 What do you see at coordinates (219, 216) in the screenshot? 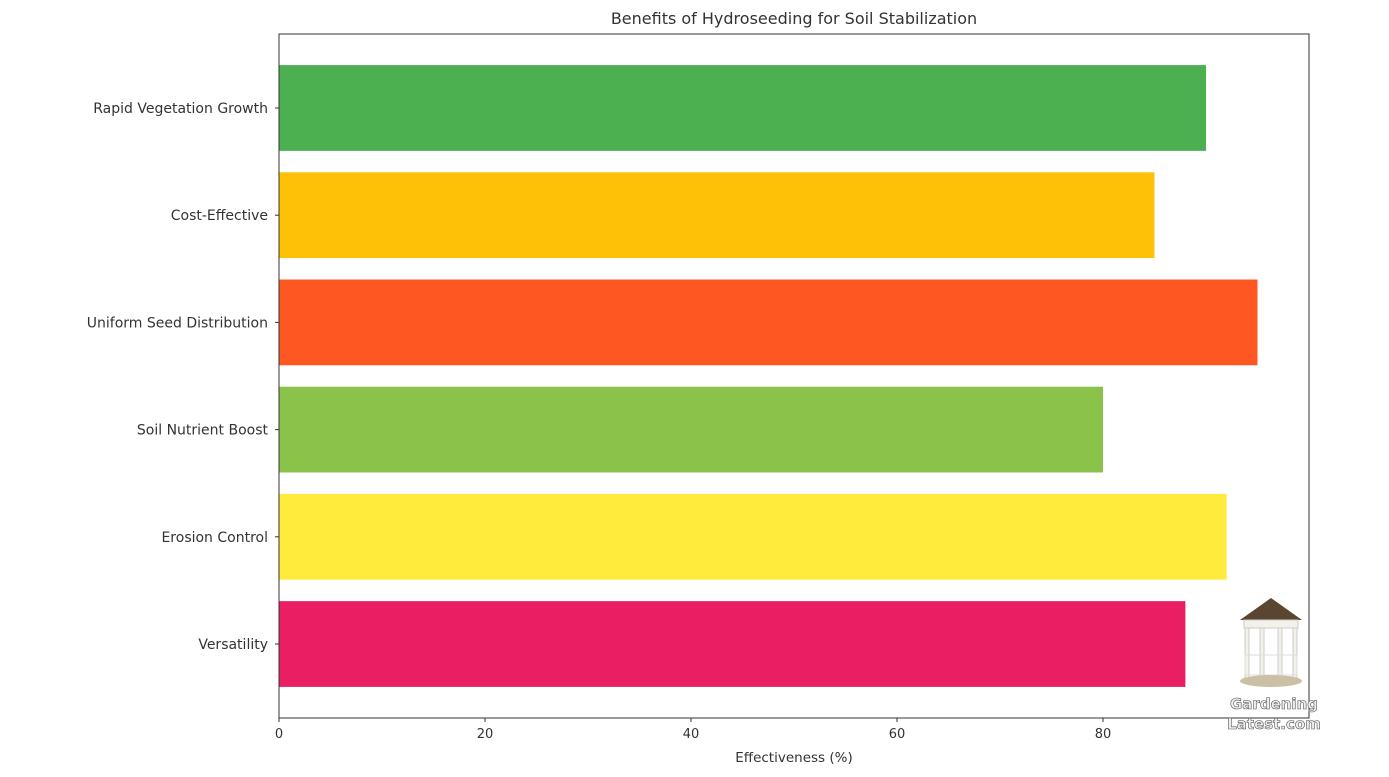
I see `y-tick-label: Cost-Effective` at bounding box center [219, 216].